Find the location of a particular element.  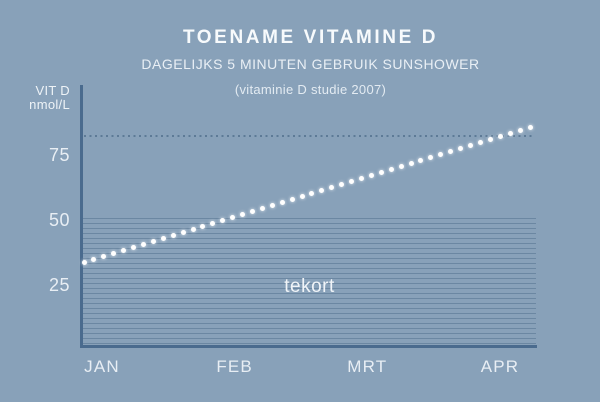

x-tick-apr: APR is located at coordinates (500, 366).